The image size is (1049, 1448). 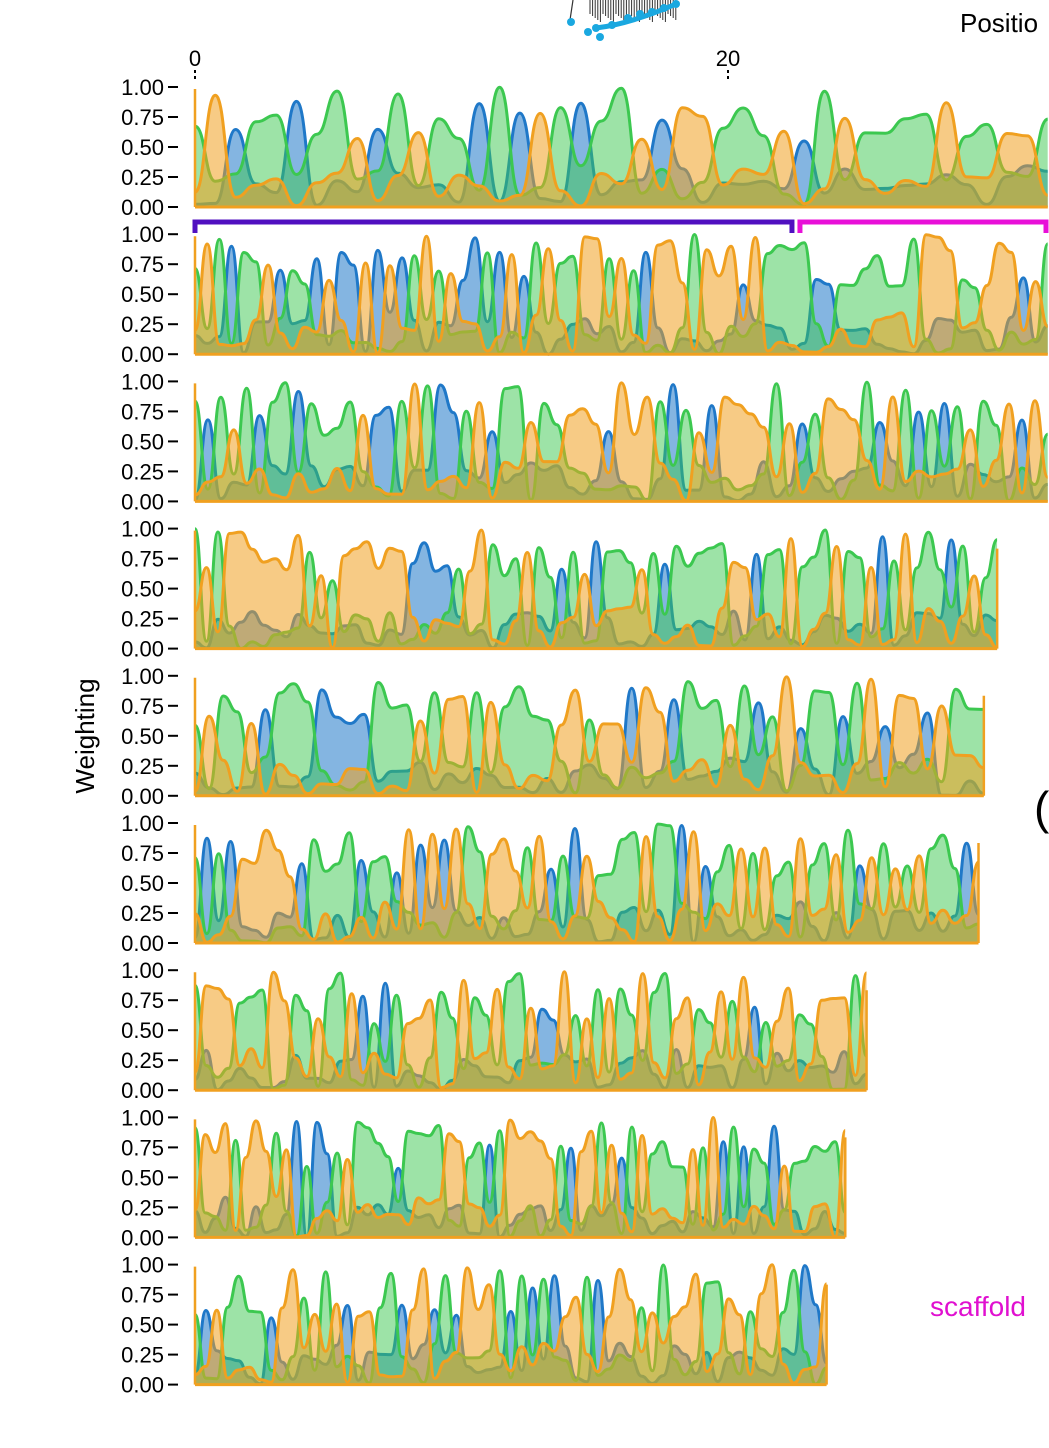 What do you see at coordinates (978, 1306) in the screenshot?
I see `scaffold-label: scaffold` at bounding box center [978, 1306].